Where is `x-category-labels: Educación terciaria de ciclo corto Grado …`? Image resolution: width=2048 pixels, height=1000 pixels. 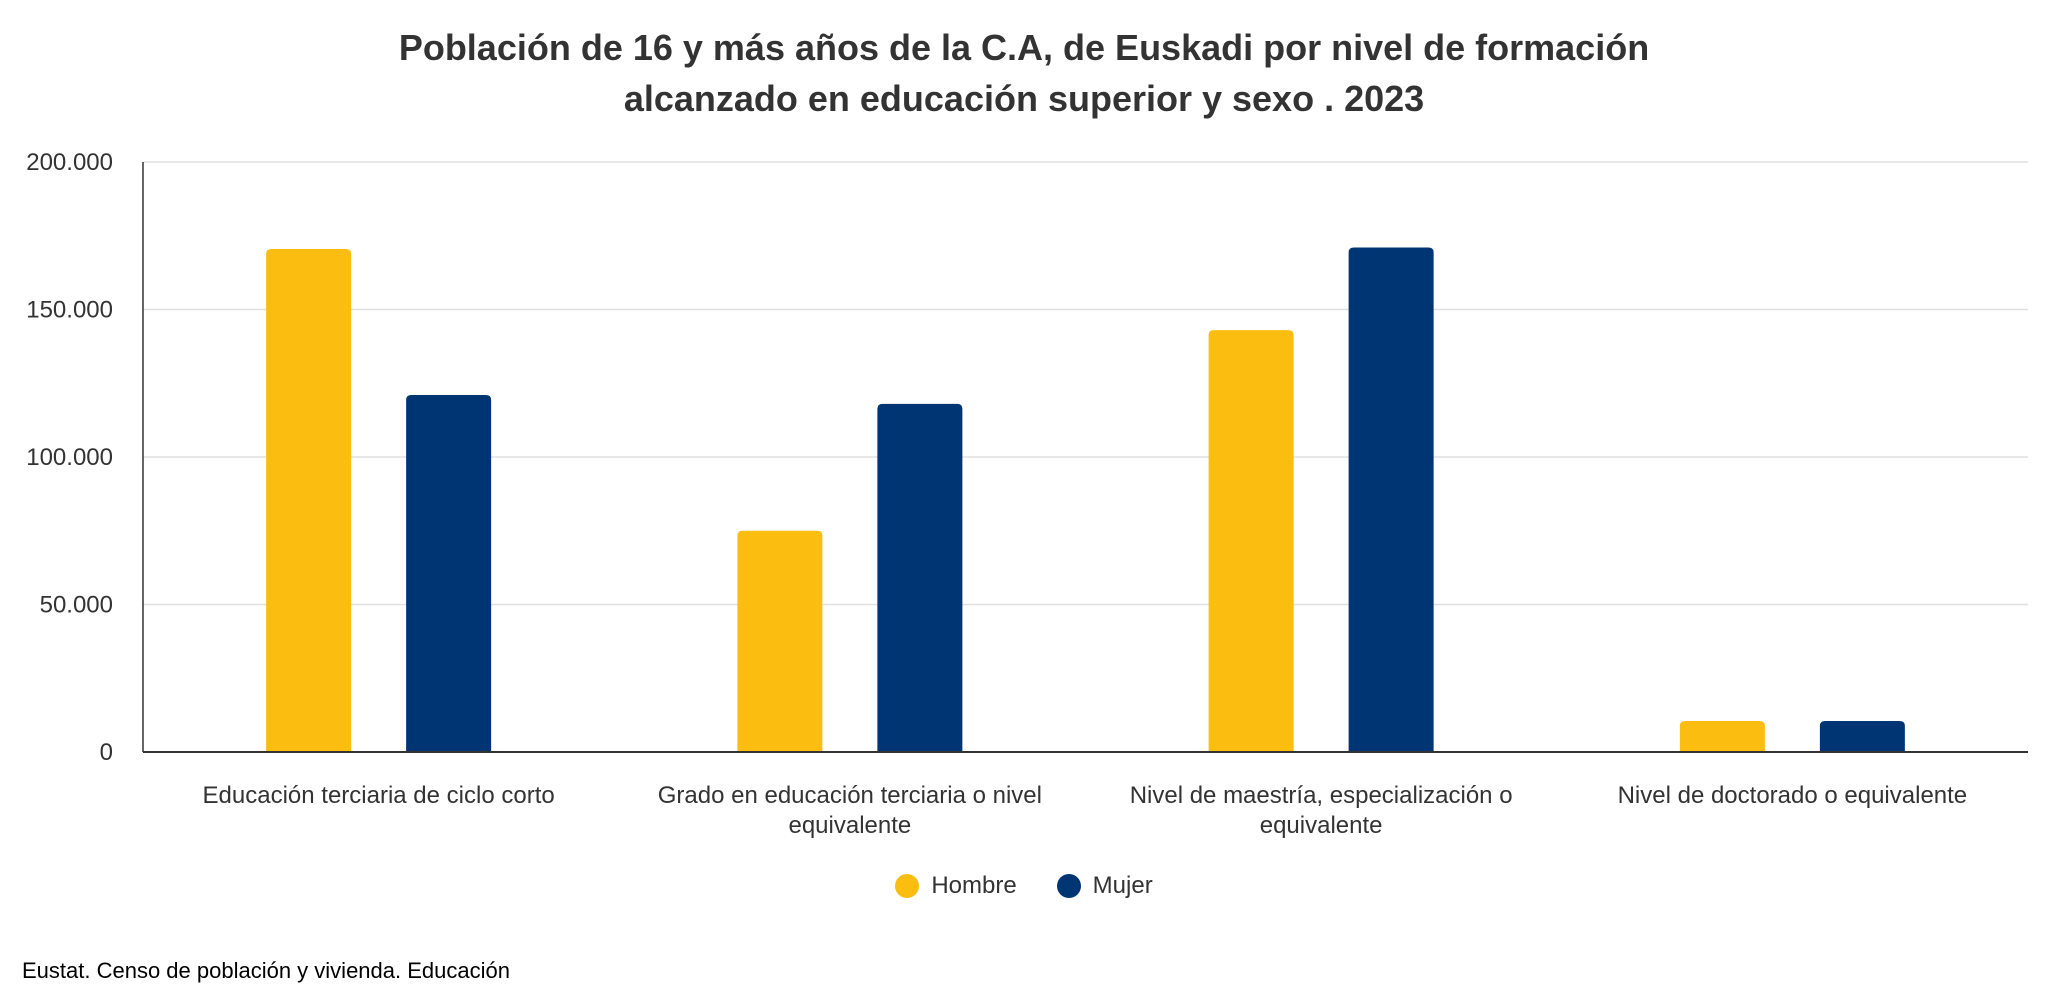 x-category-labels: Educación terciaria de ciclo corto Grado … is located at coordinates (1085, 810).